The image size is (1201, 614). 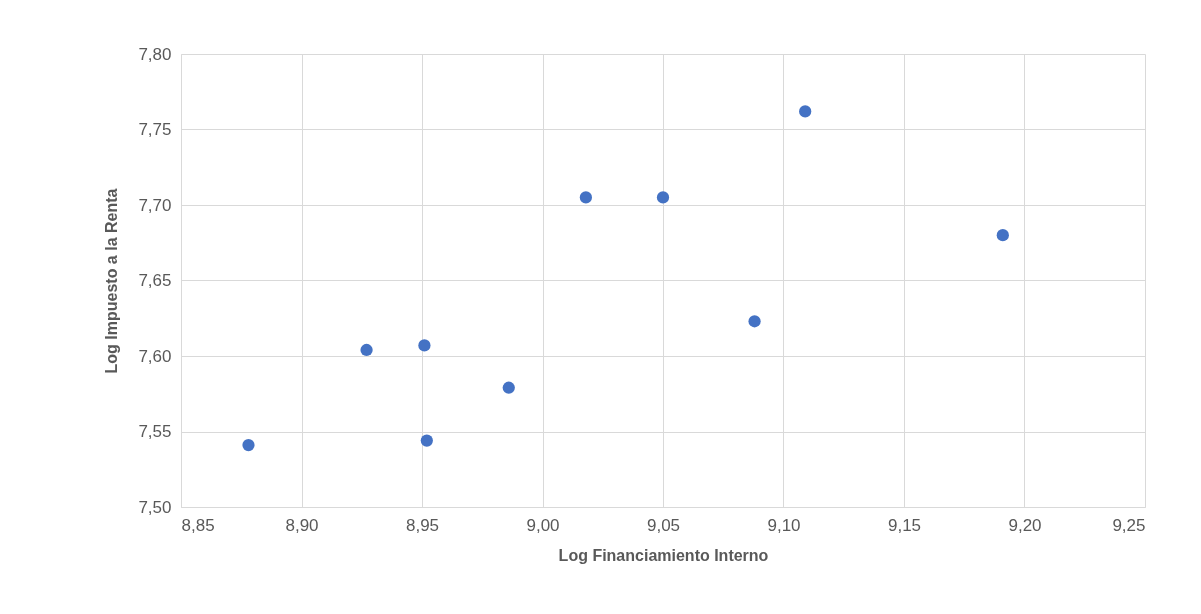 I want to click on y-tick-label: 7,60, so click(x=155, y=356).